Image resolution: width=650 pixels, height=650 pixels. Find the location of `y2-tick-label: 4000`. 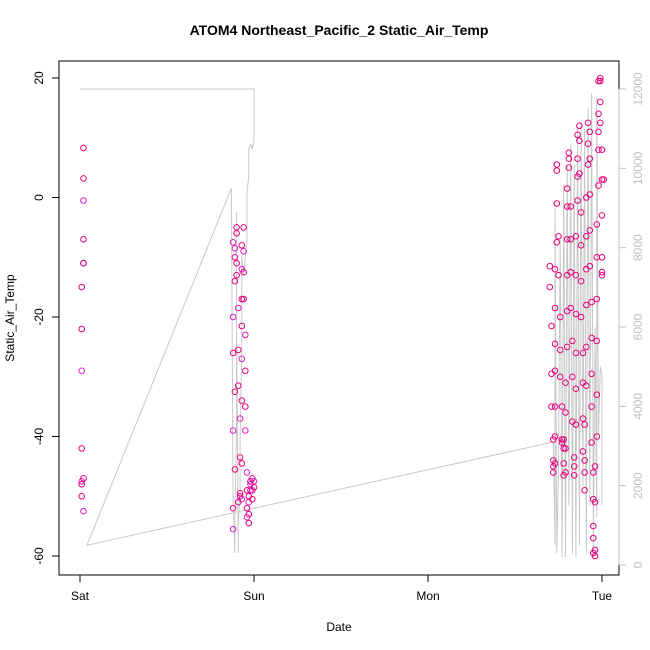

y2-tick-label: 4000 is located at coordinates (638, 406).